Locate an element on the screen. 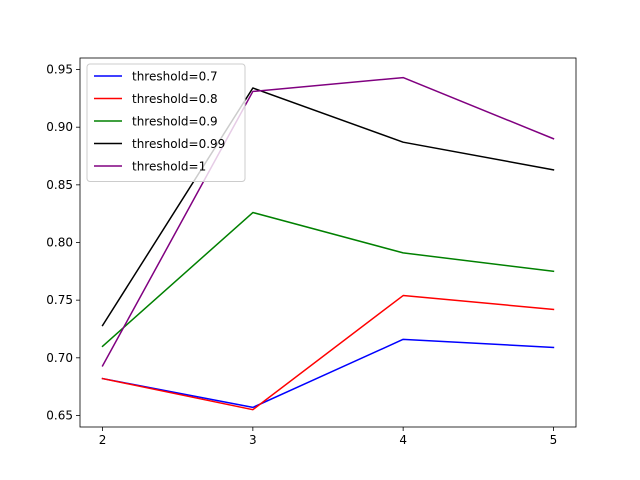 The image size is (640, 480). legend-label-2: threshold=0.9 is located at coordinates (175, 122).